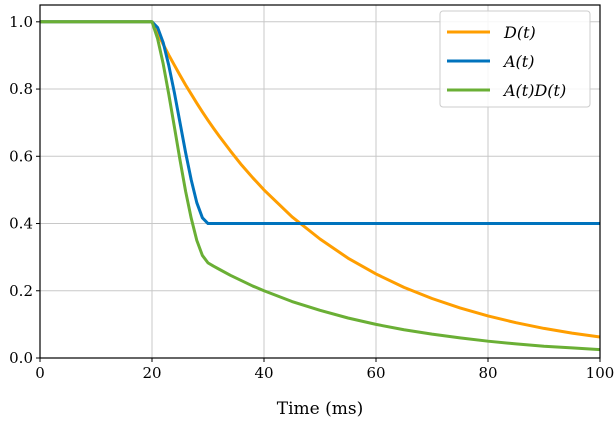 This screenshot has height=422, width=614. I want to click on y-tick-label: 0.0, so click(21, 358).